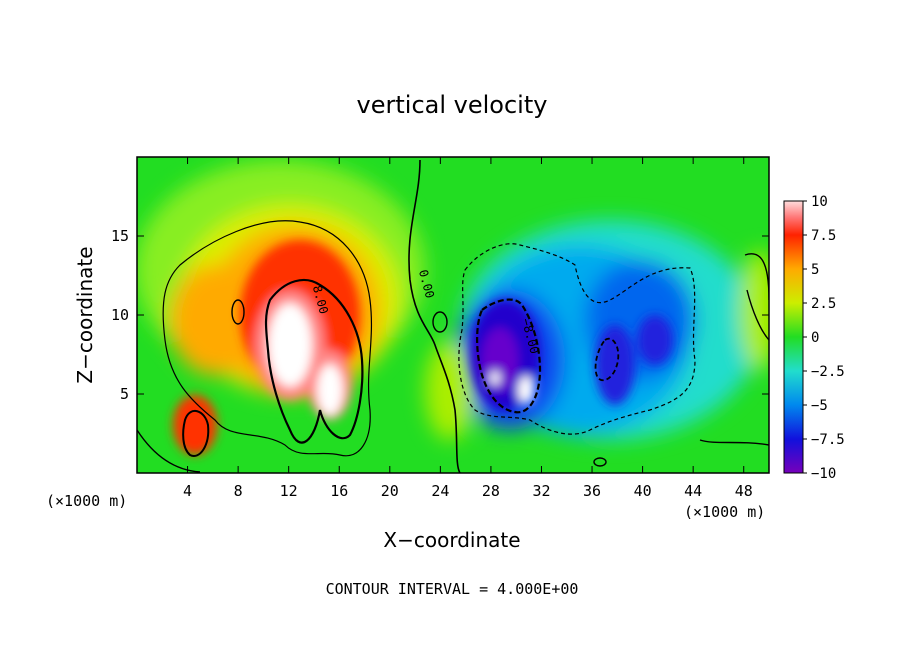 Image resolution: width=904 pixels, height=654 pixels. Describe the element at coordinates (693, 491) in the screenshot. I see `x-tick-label: 44` at that location.